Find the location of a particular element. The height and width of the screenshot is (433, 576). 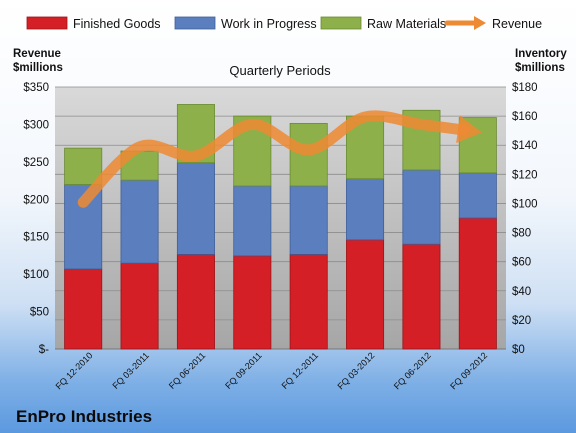

left-tick-label: $350 is located at coordinates (36, 88).